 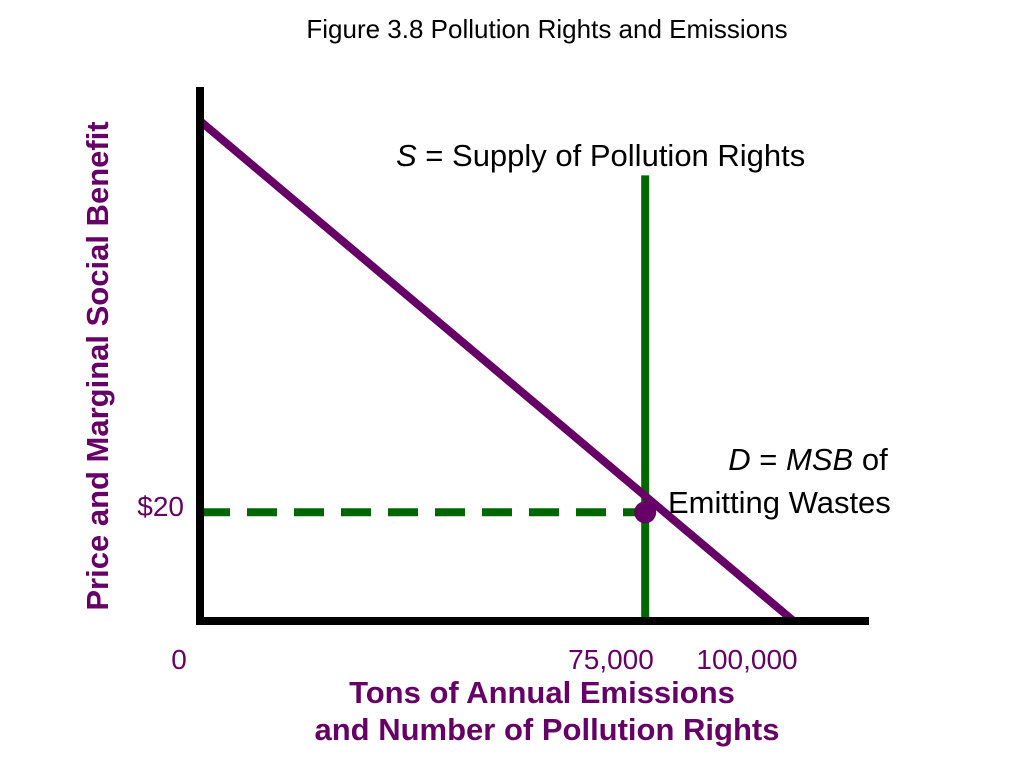 I want to click on demand-curve-label-line1: D = MSB of, so click(x=799, y=459).